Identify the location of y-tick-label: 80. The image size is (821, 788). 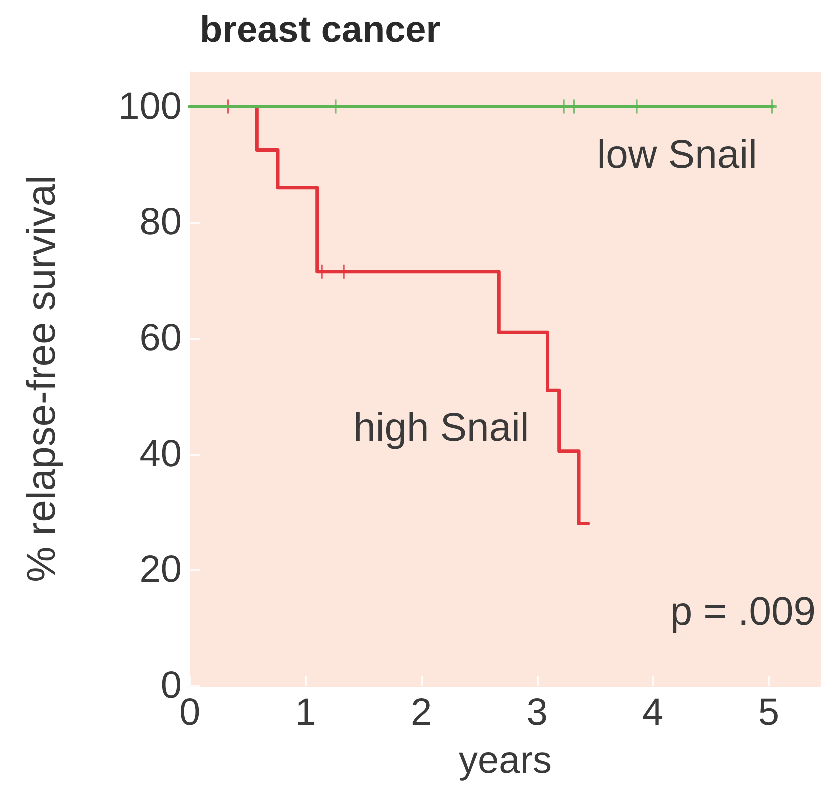
(161, 223).